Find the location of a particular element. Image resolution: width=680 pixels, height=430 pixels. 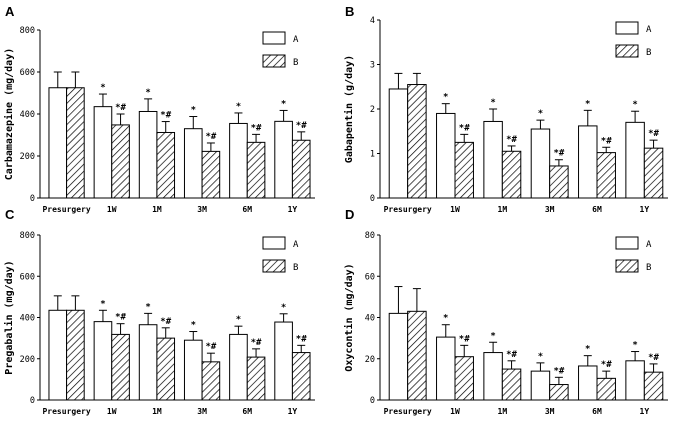

panel-d-letter: D is located at coordinates (349, 214).